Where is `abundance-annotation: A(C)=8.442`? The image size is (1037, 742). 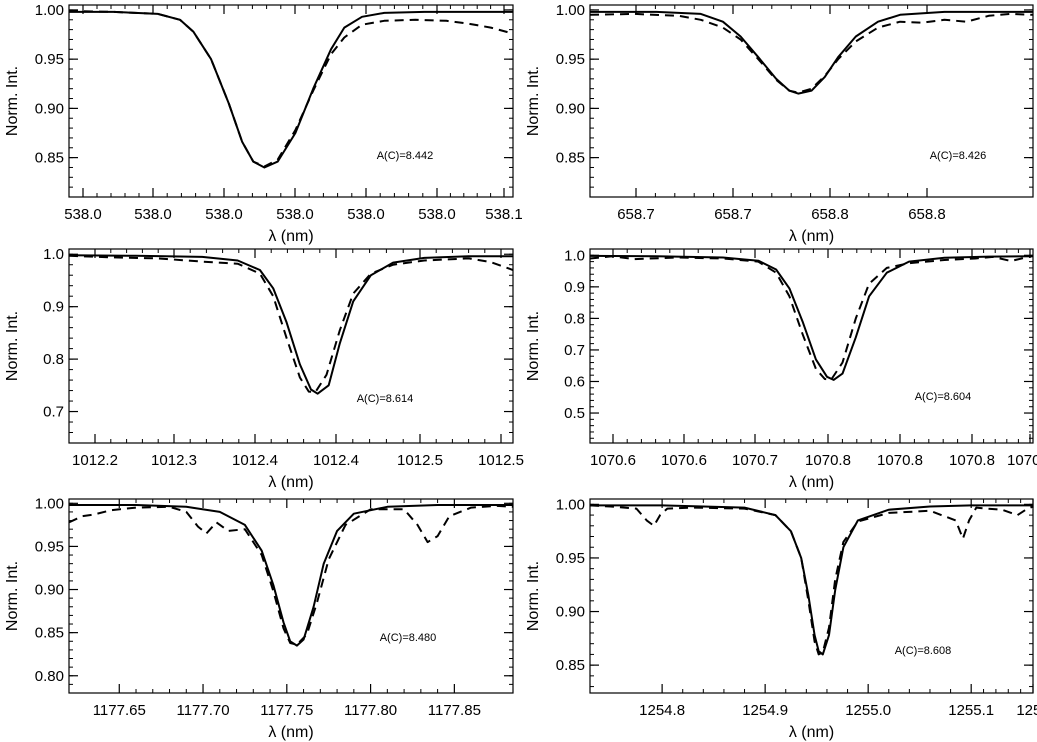 abundance-annotation: A(C)=8.442 is located at coordinates (405, 156).